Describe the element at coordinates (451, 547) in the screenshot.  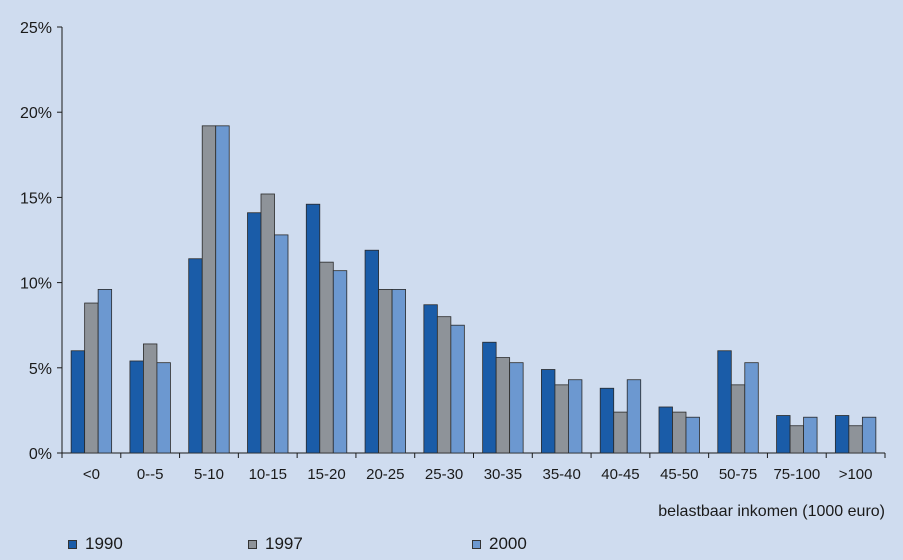
I see `legend: 1990 1997 2000` at that location.